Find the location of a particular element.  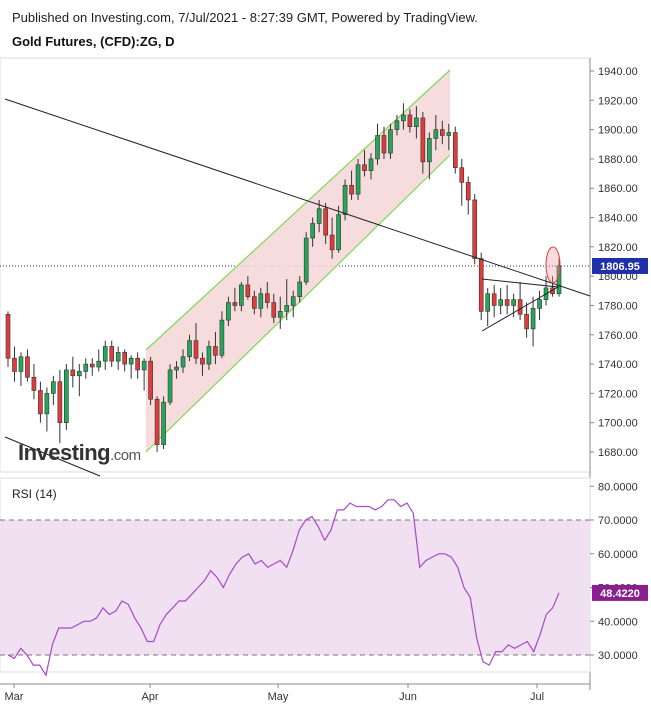

rsi-tick-label: 70.0000 is located at coordinates (618, 521).